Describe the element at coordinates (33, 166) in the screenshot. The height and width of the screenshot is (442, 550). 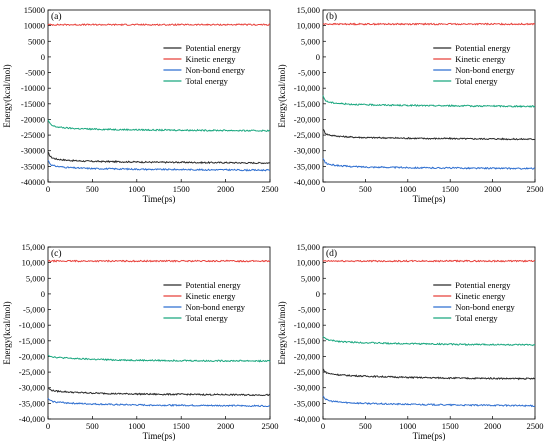
I see `y-tick-label: -35000` at that location.